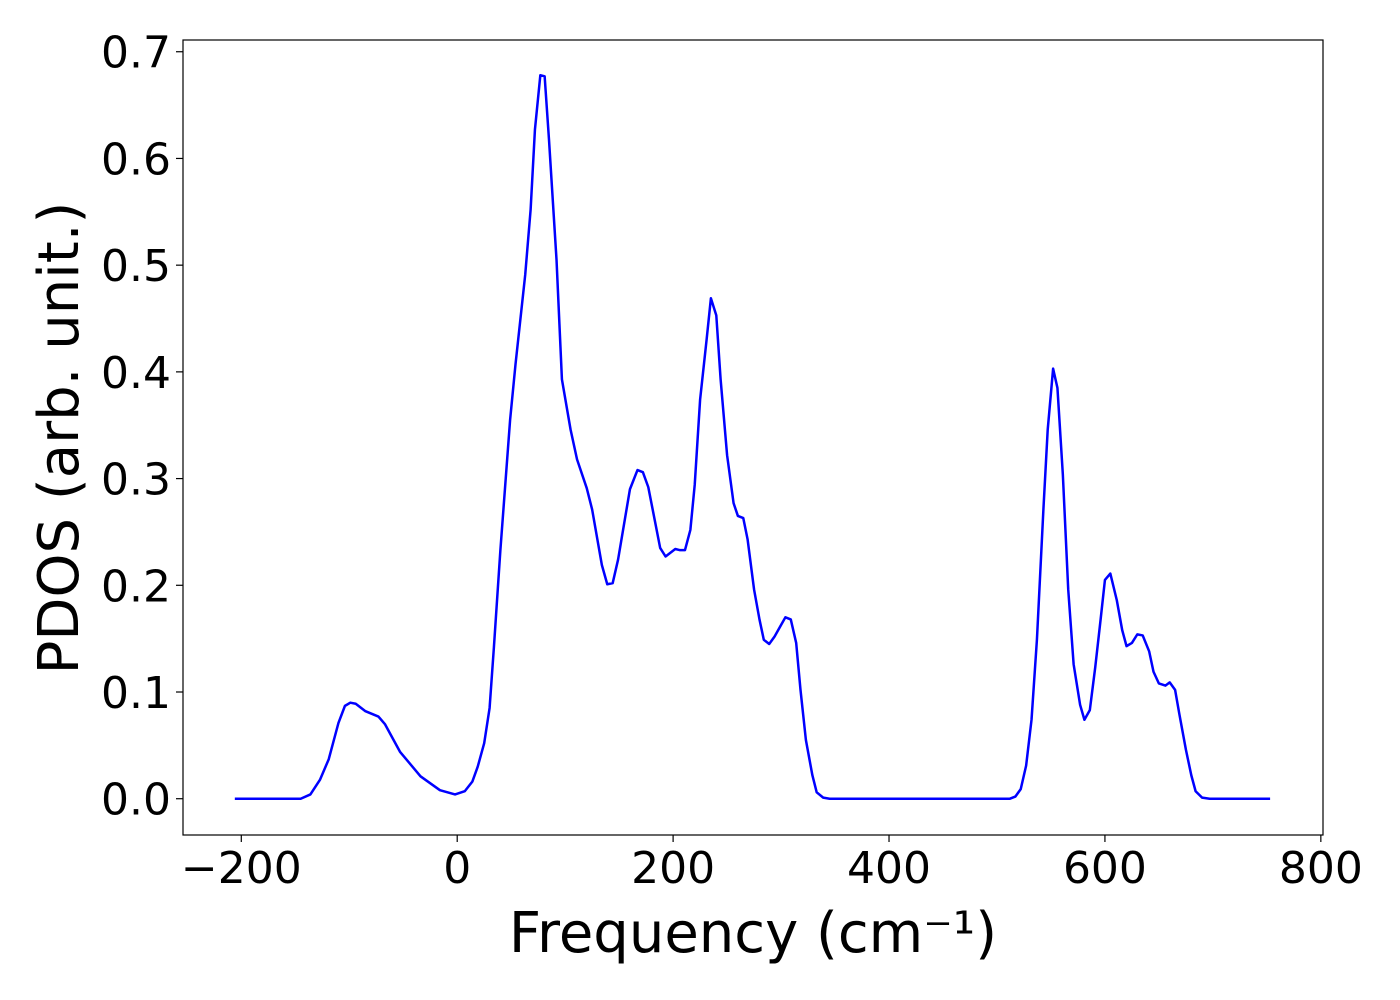 This screenshot has height=1000, width=1400. What do you see at coordinates (673, 868) in the screenshot?
I see `x-tick-label: 200` at bounding box center [673, 868].